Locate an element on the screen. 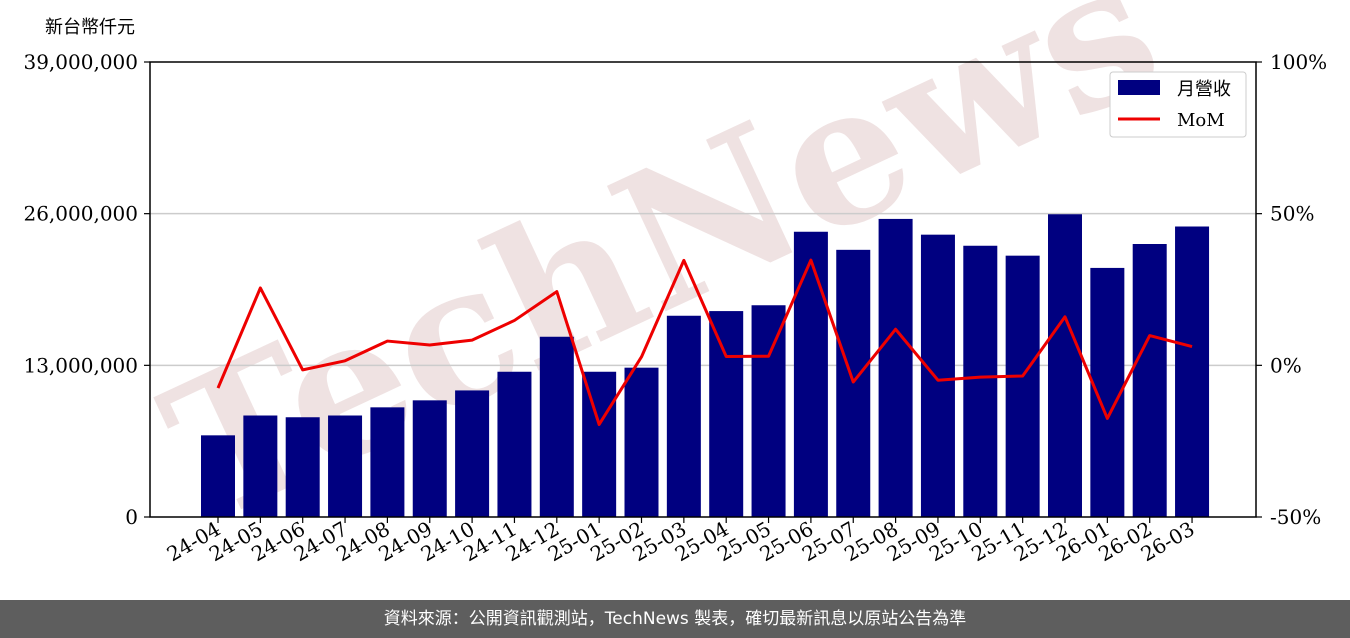  legend-label-revenue: 月營收 is located at coordinates (1204, 89).